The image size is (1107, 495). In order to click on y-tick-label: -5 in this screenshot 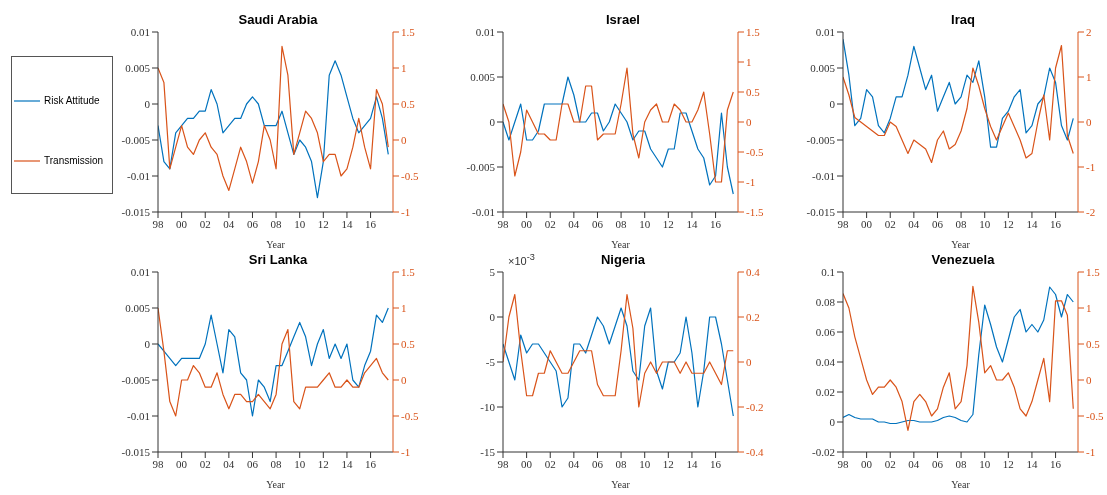, I will do `click(490, 361)`.